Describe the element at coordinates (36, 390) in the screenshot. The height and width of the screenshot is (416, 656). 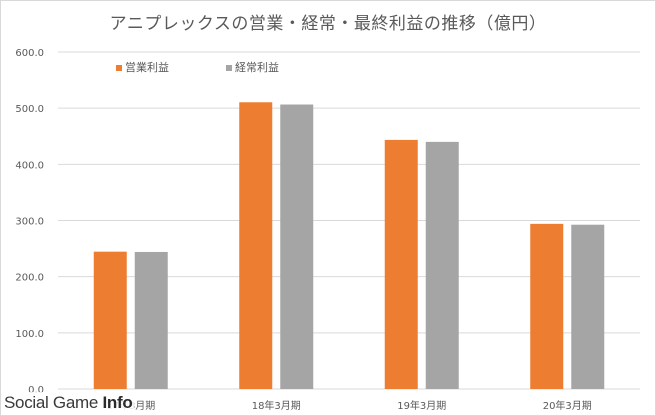
I see `y-tick-label: 0.0` at that location.